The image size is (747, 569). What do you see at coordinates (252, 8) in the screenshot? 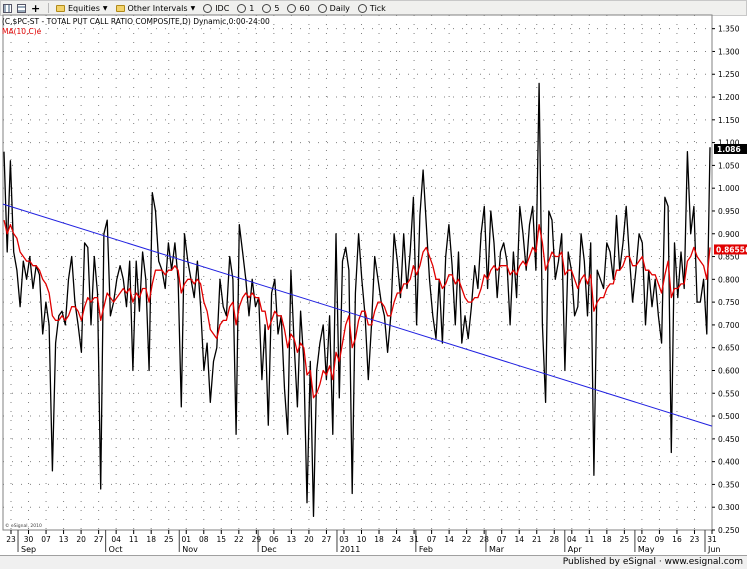
I see `interval-1-label: 1` at bounding box center [252, 8].